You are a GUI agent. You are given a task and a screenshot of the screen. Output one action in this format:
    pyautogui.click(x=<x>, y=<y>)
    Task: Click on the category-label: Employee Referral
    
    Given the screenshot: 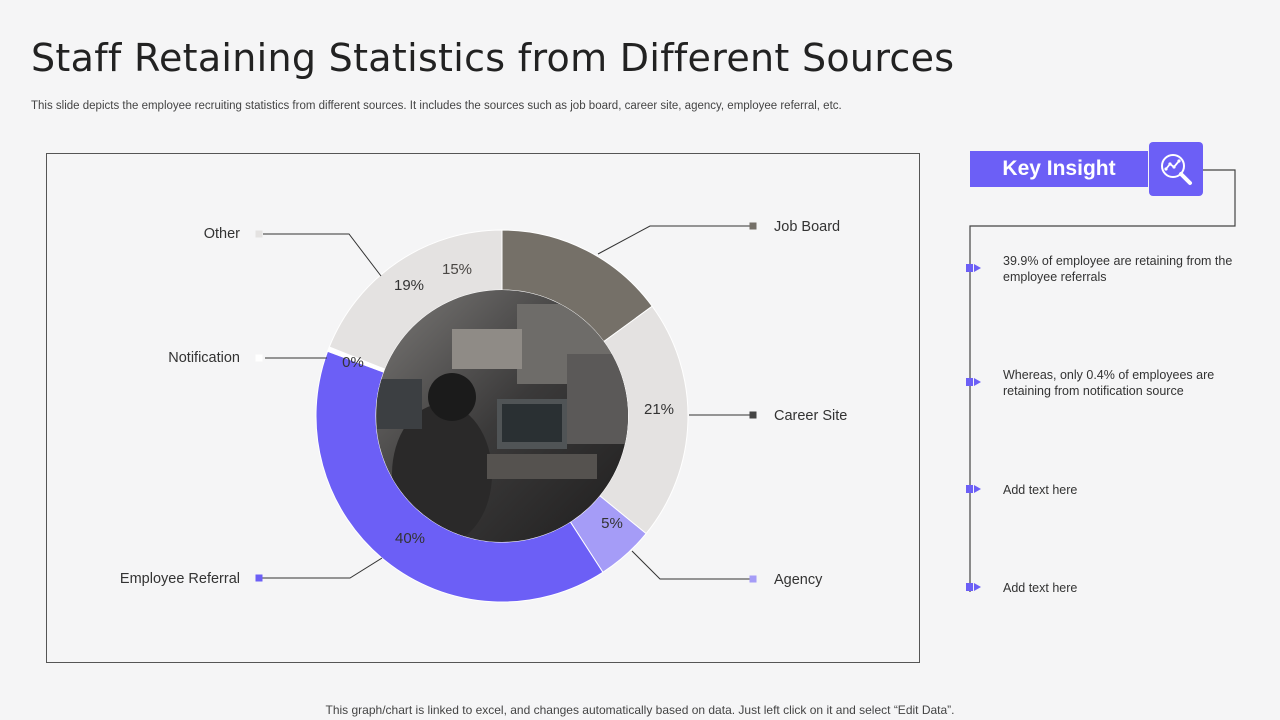 What is the action you would take?
    pyautogui.click(x=180, y=579)
    